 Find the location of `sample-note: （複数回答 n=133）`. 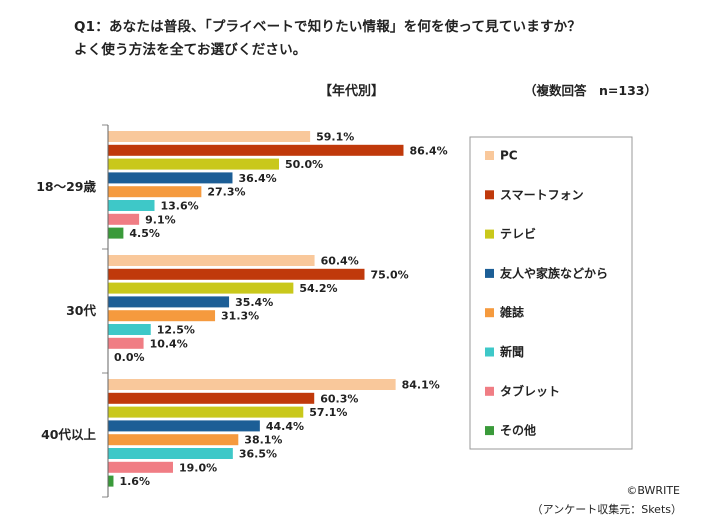

sample-note: （複数回答 n=133） is located at coordinates (590, 90).